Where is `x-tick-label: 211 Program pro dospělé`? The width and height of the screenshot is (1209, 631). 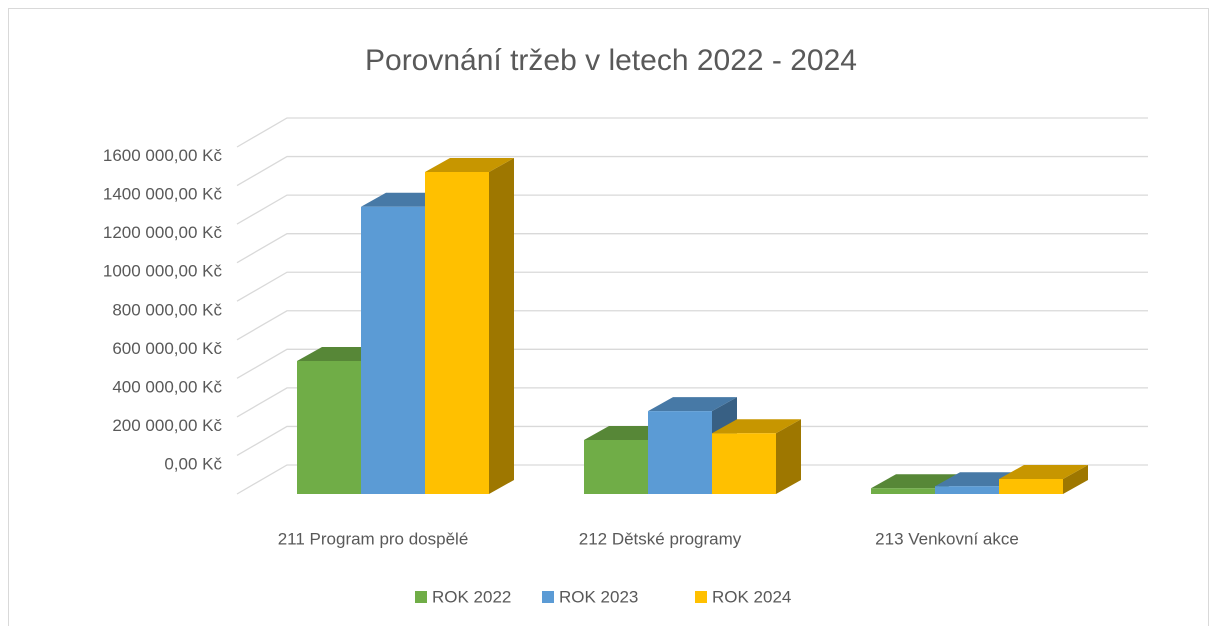
x-tick-label: 211 Program pro dospělé is located at coordinates (373, 538).